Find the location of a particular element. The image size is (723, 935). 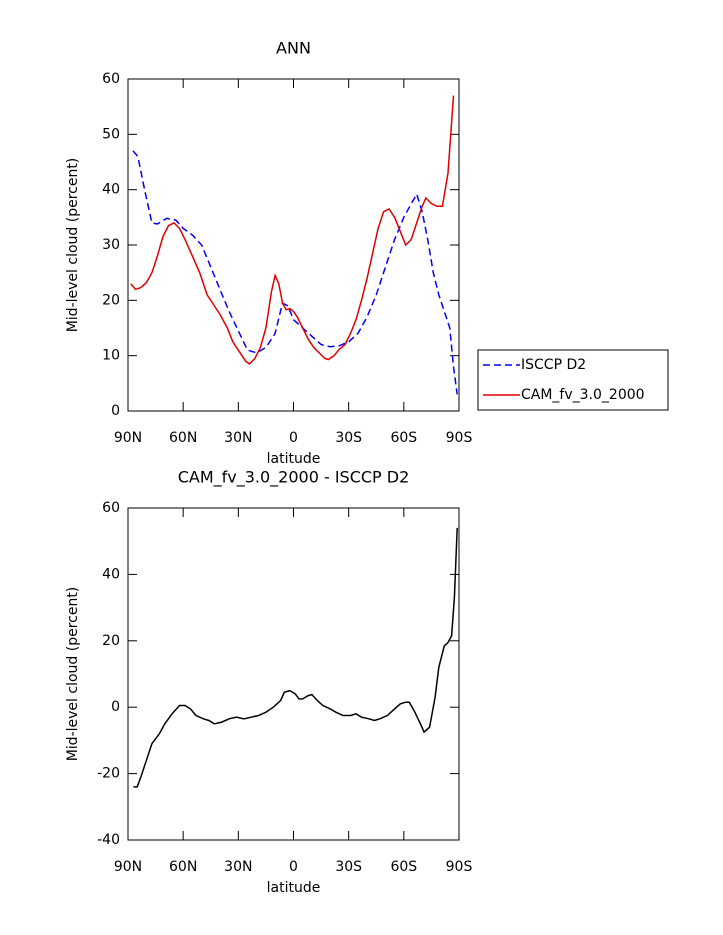

legend-label: CAM_fv_3.0_2000 is located at coordinates (583, 395).